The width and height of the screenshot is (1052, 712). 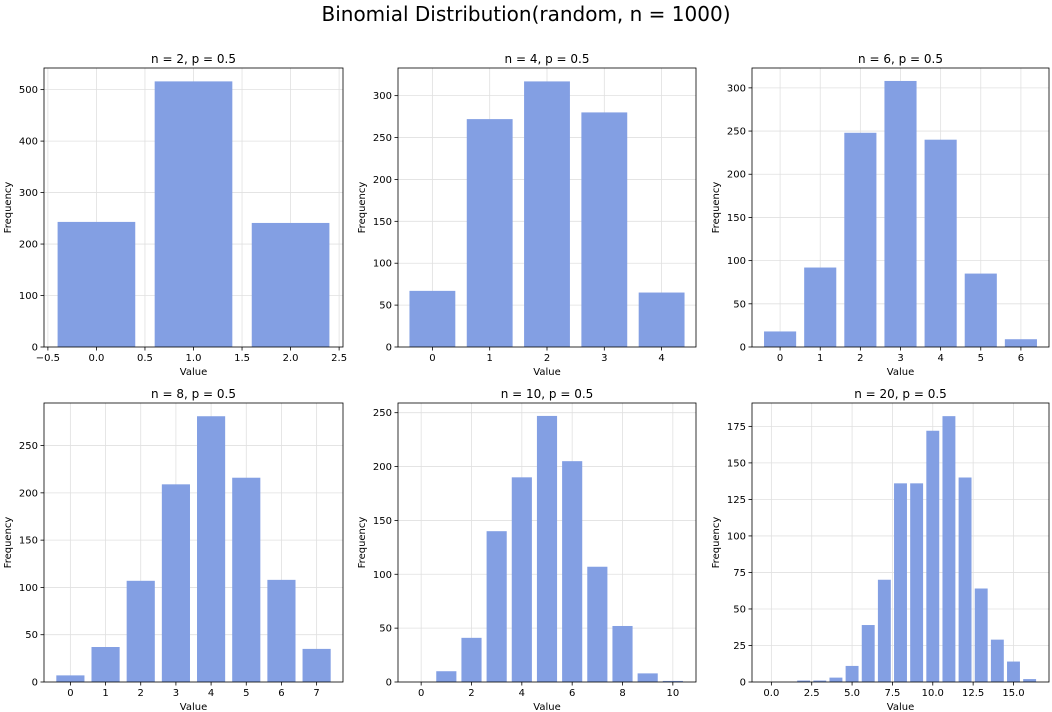 I want to click on y-tick-label: 175, so click(x=736, y=427).